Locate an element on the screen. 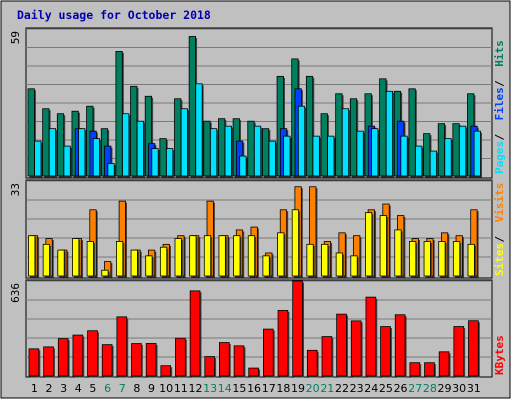  day-3-visits-group is located at coordinates (63, 263).